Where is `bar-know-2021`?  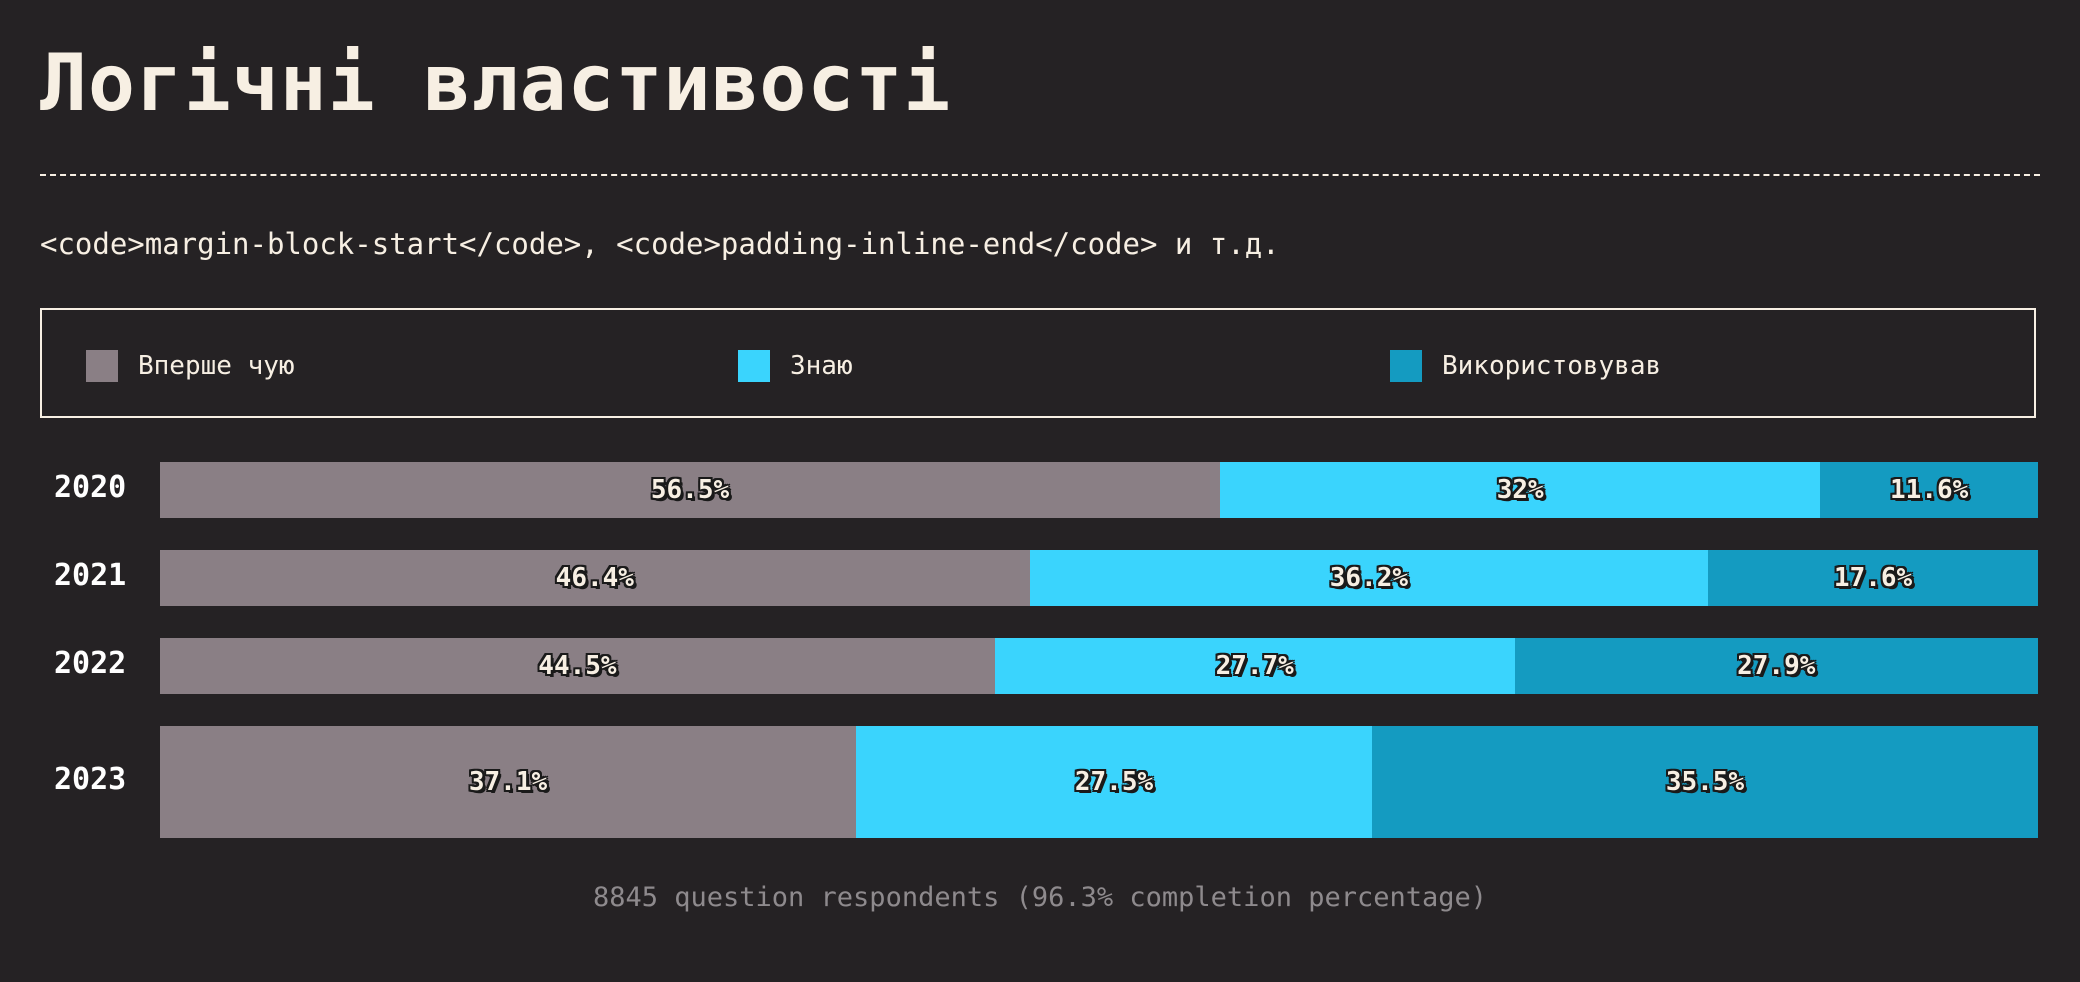
bar-know-2021 is located at coordinates (1369, 578).